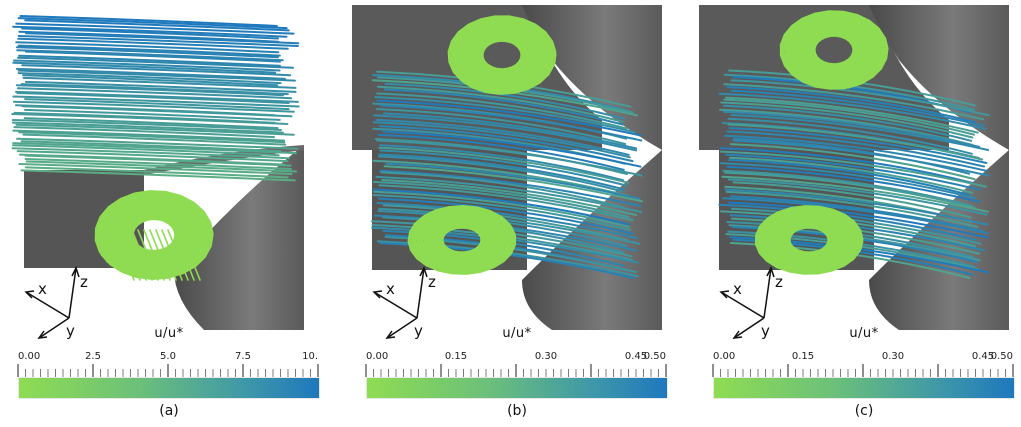 This screenshot has height=427, width=1021. What do you see at coordinates (516, 370) in the screenshot?
I see `colorbar-ticks-b` at bounding box center [516, 370].